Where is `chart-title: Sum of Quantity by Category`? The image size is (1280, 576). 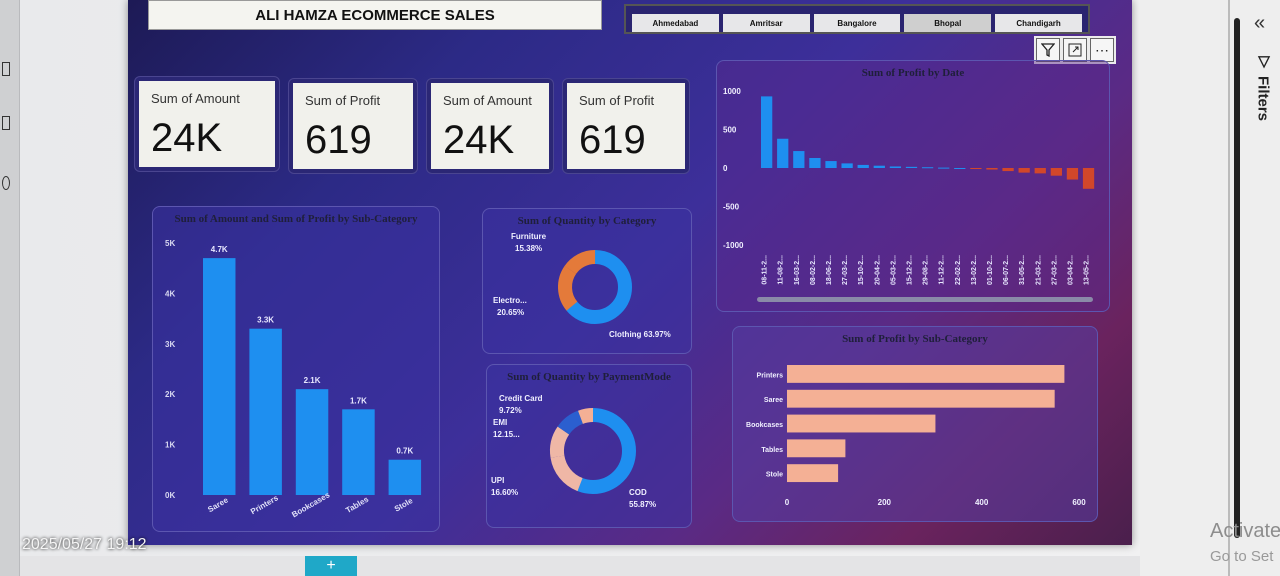
chart-title: Sum of Quantity by Category is located at coordinates (587, 221).